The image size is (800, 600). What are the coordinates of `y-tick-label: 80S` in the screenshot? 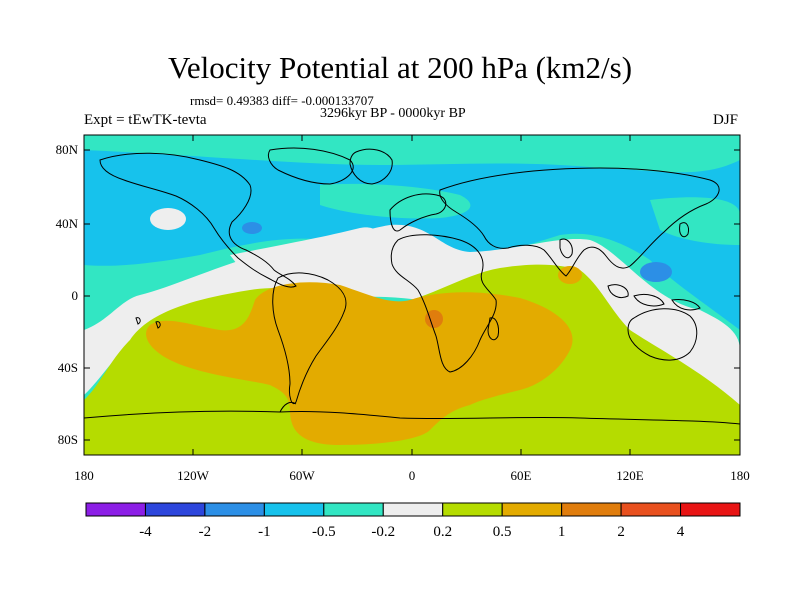 It's located at (68, 439).